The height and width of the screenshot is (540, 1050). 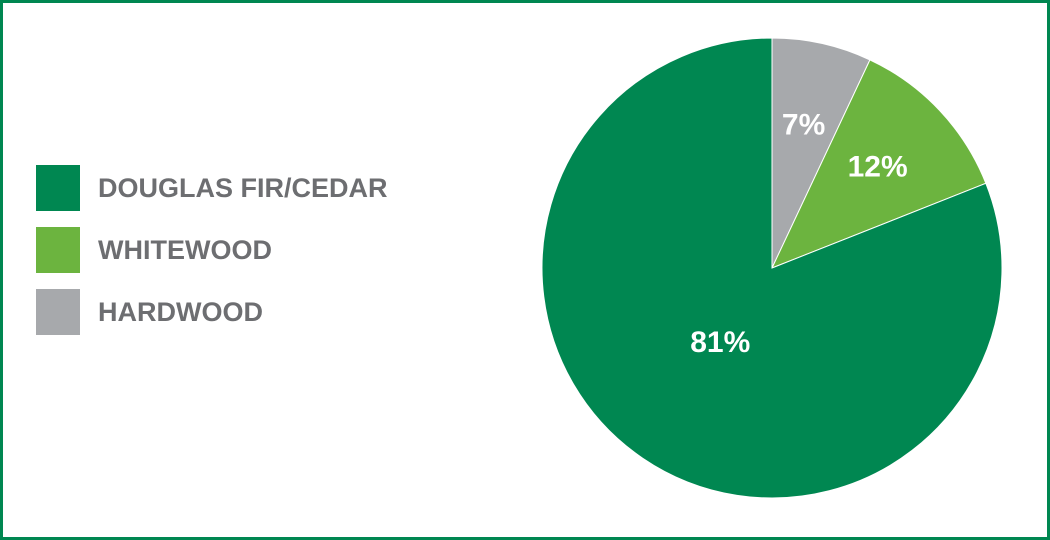 I want to click on data-label: 81%, so click(x=720, y=342).